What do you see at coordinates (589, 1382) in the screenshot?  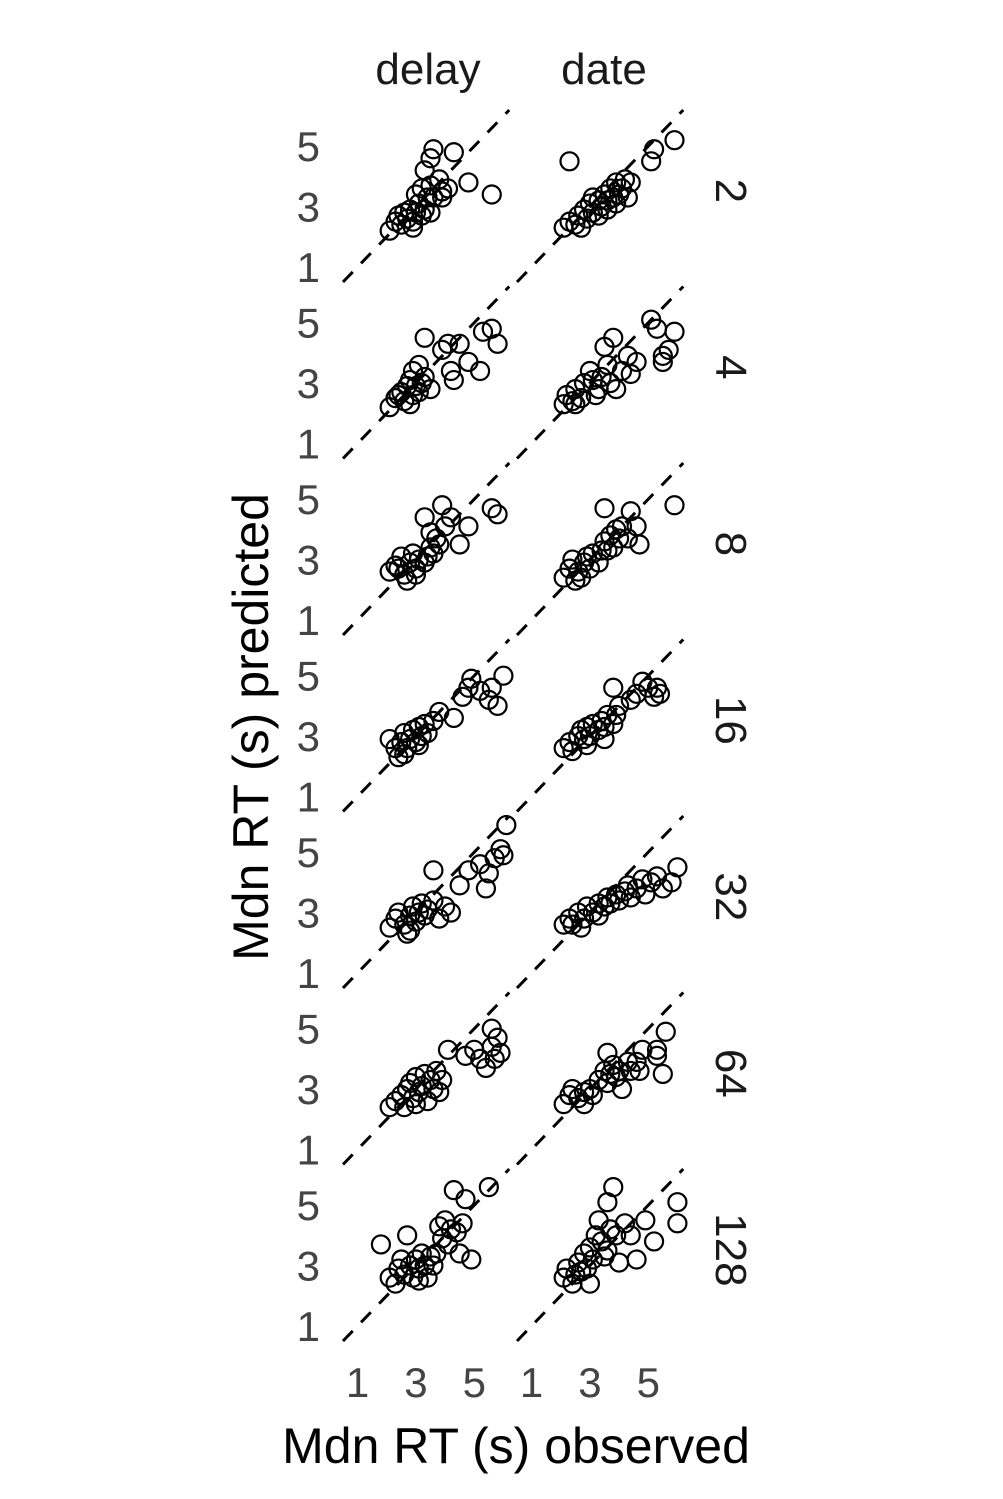 I see `x-tick-label: 3` at bounding box center [589, 1382].